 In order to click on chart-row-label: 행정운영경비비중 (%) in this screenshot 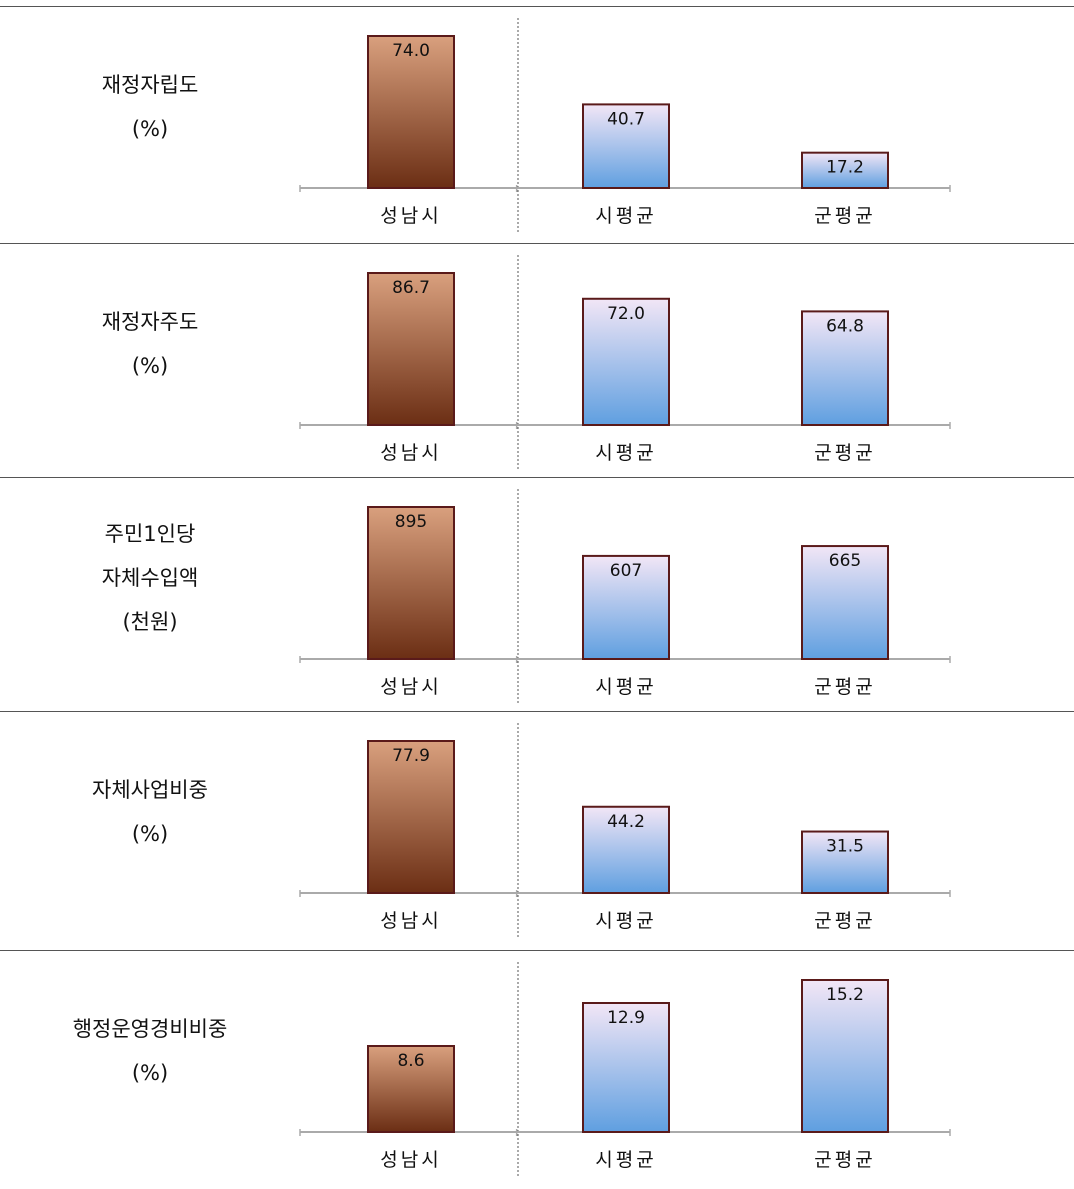, I will do `click(150, 1051)`.